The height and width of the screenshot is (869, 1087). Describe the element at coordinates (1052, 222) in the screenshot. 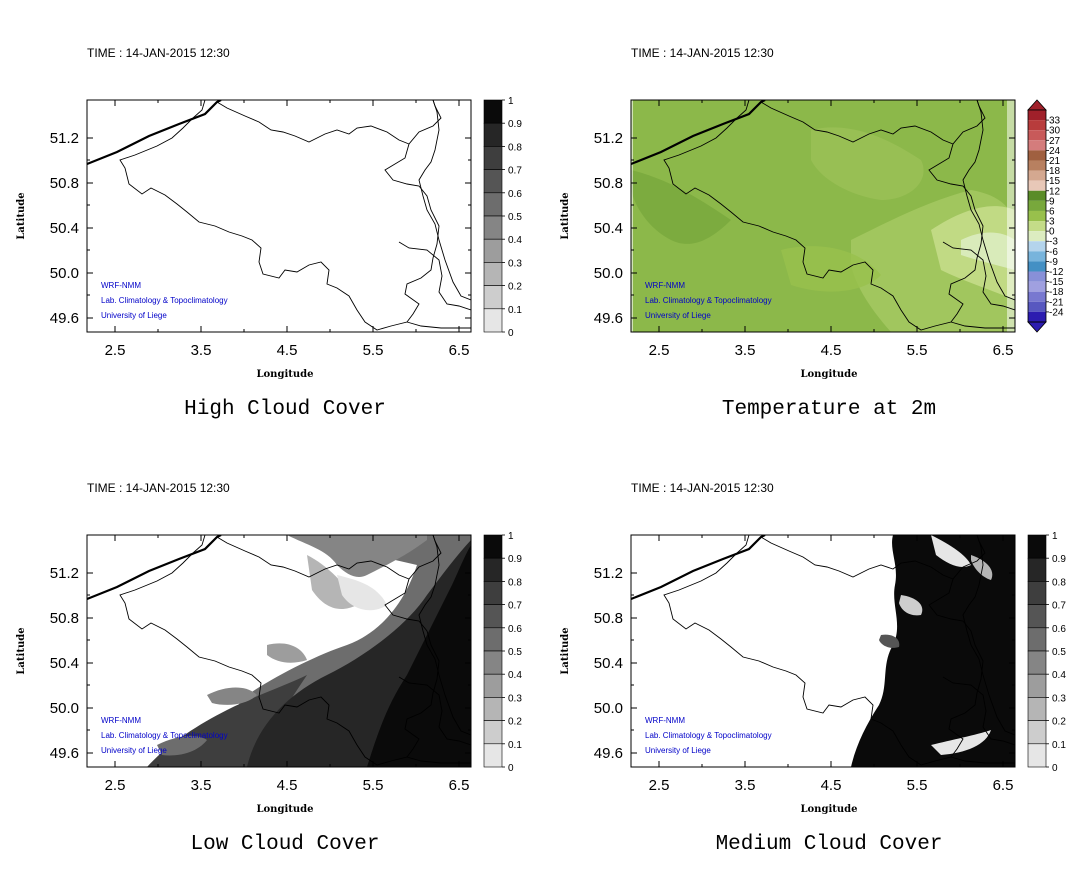

I see `colorbar-label: 3` at that location.